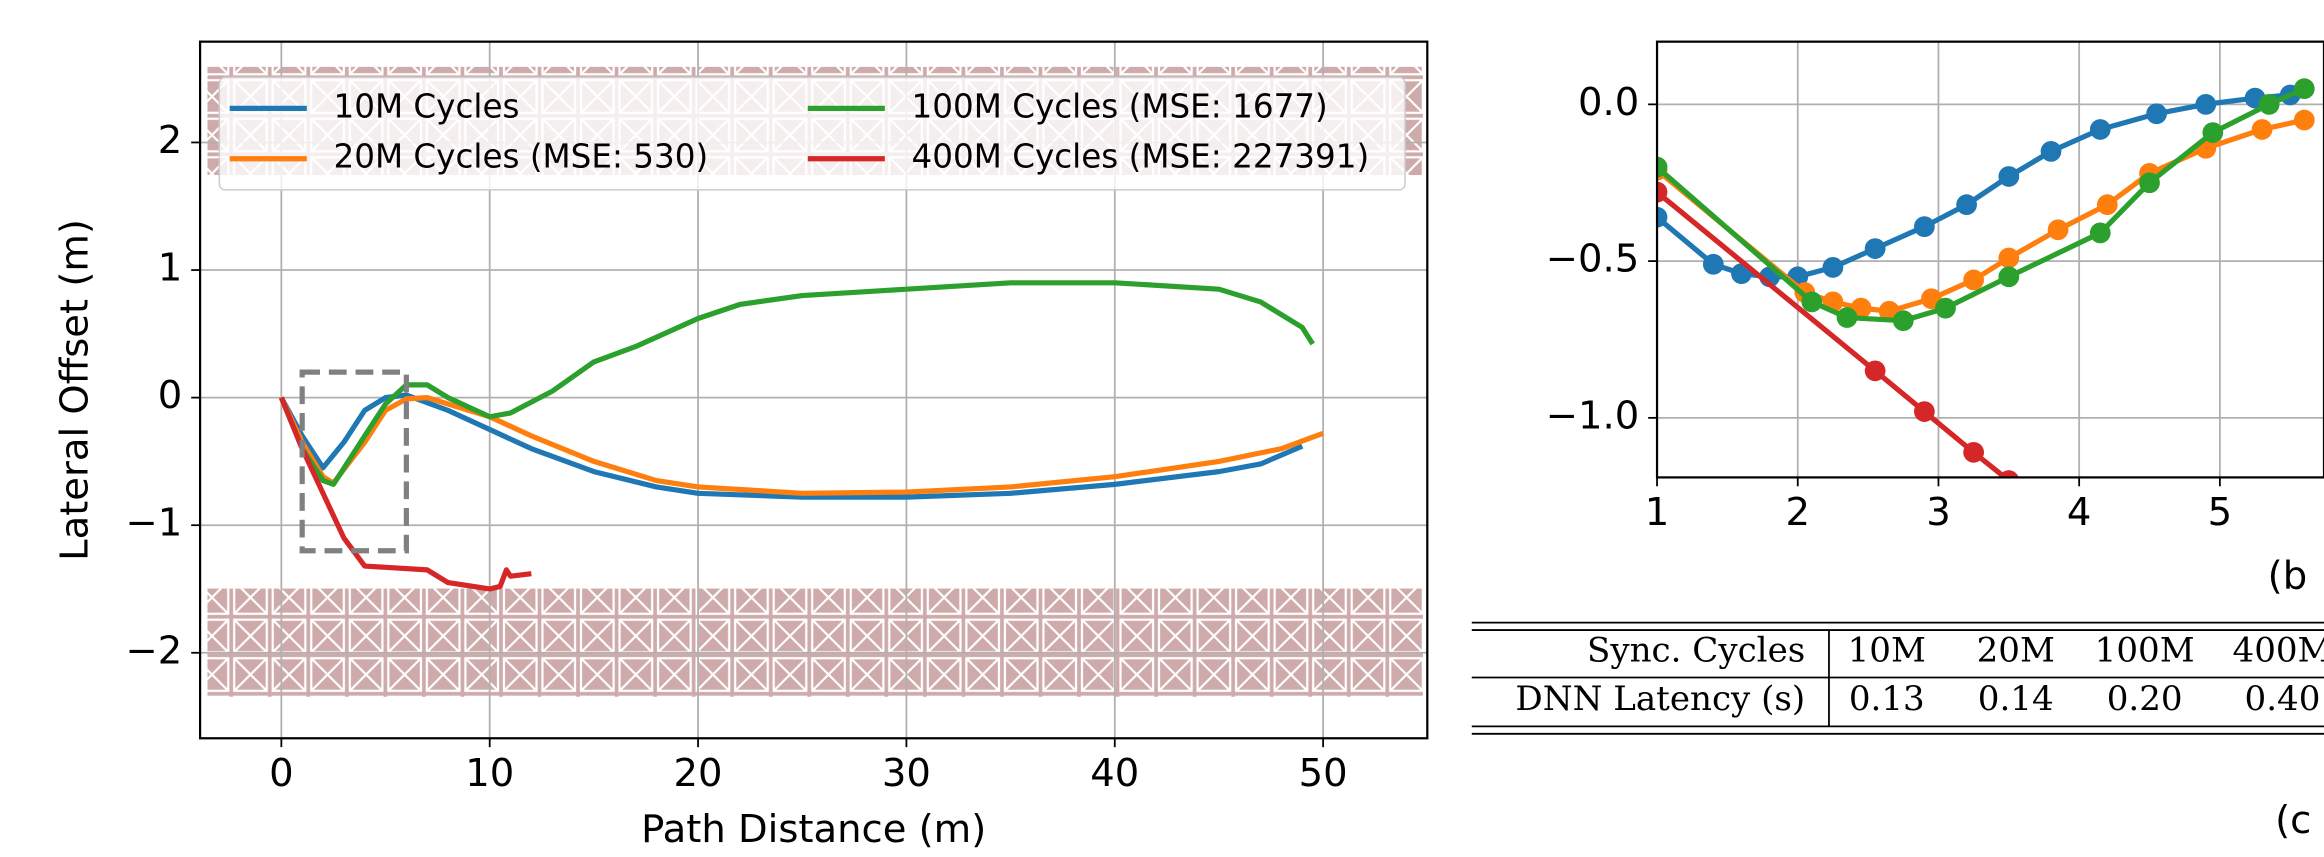  What do you see at coordinates (2220, 512) in the screenshot?
I see `x-tick-label: 5` at bounding box center [2220, 512].